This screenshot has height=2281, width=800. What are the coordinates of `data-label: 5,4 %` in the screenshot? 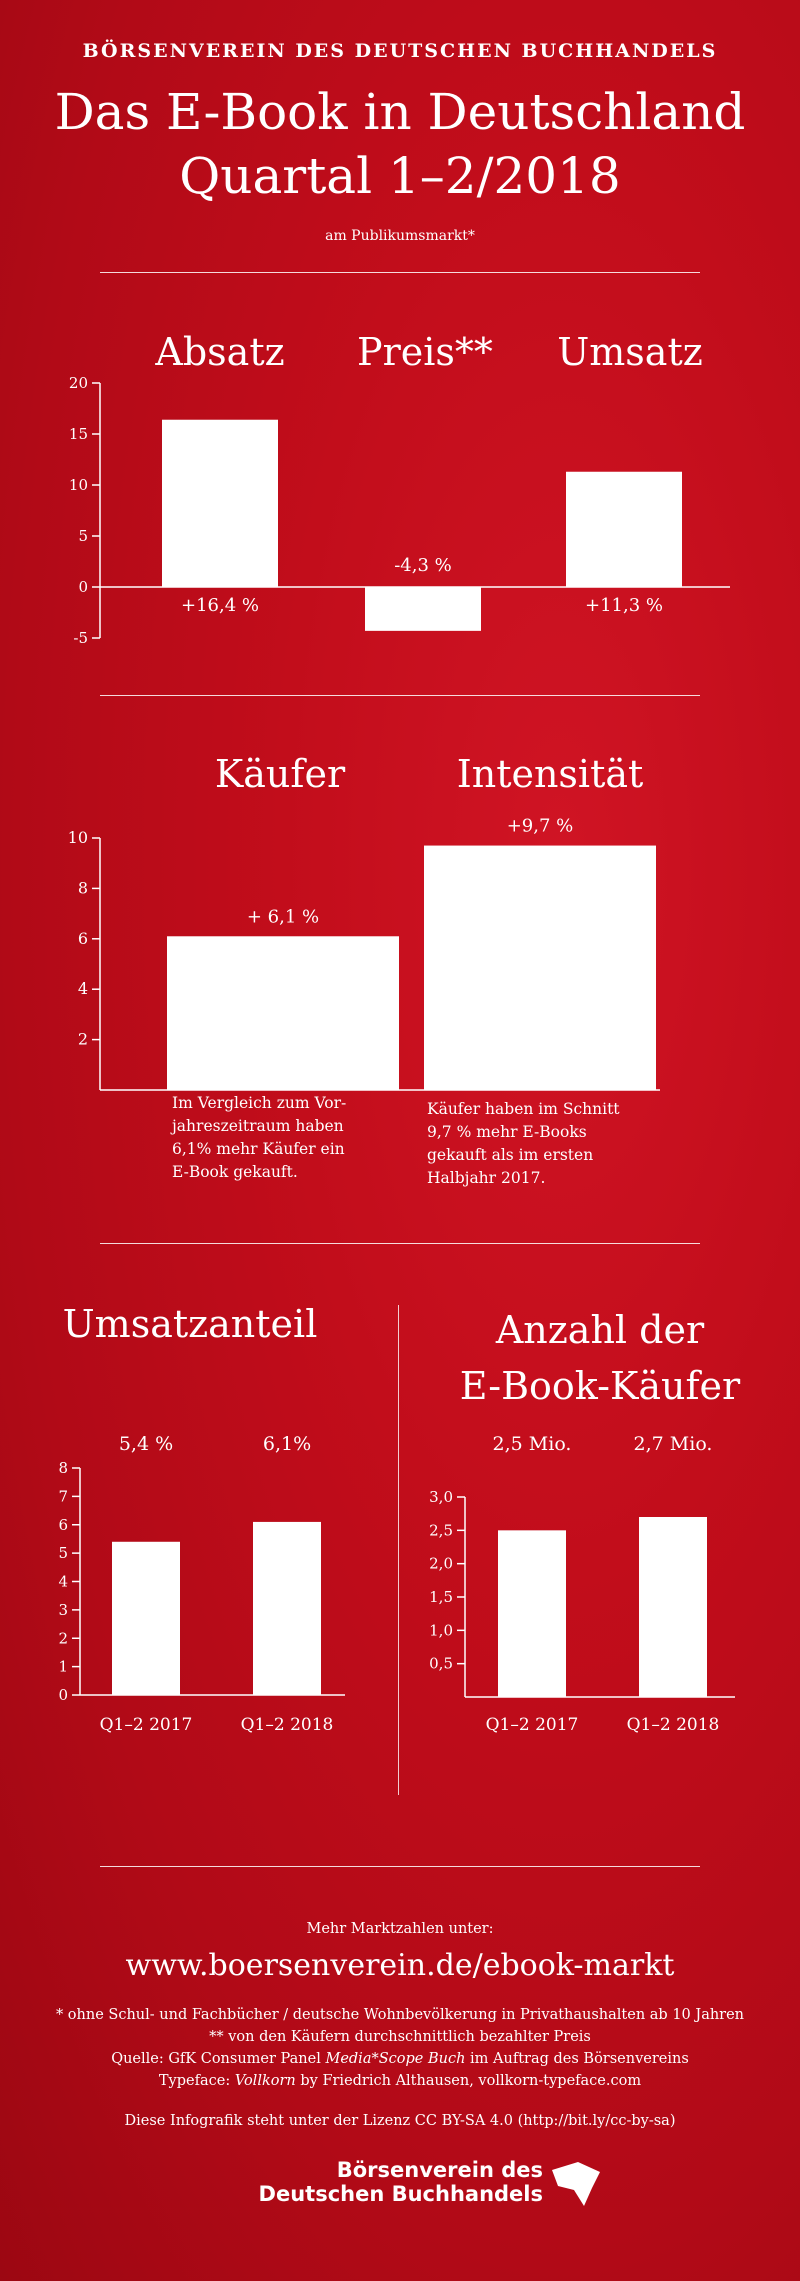 It's located at (146, 1444).